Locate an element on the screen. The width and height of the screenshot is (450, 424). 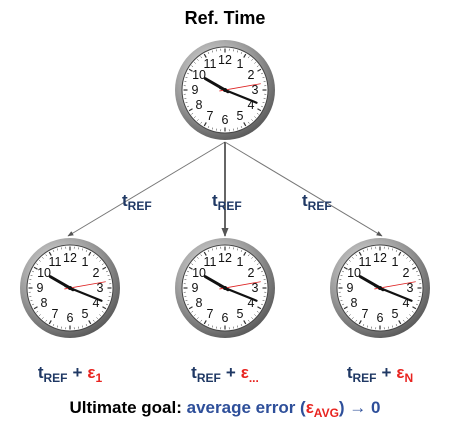
clock-numeral: 10 is located at coordinates (354, 273).